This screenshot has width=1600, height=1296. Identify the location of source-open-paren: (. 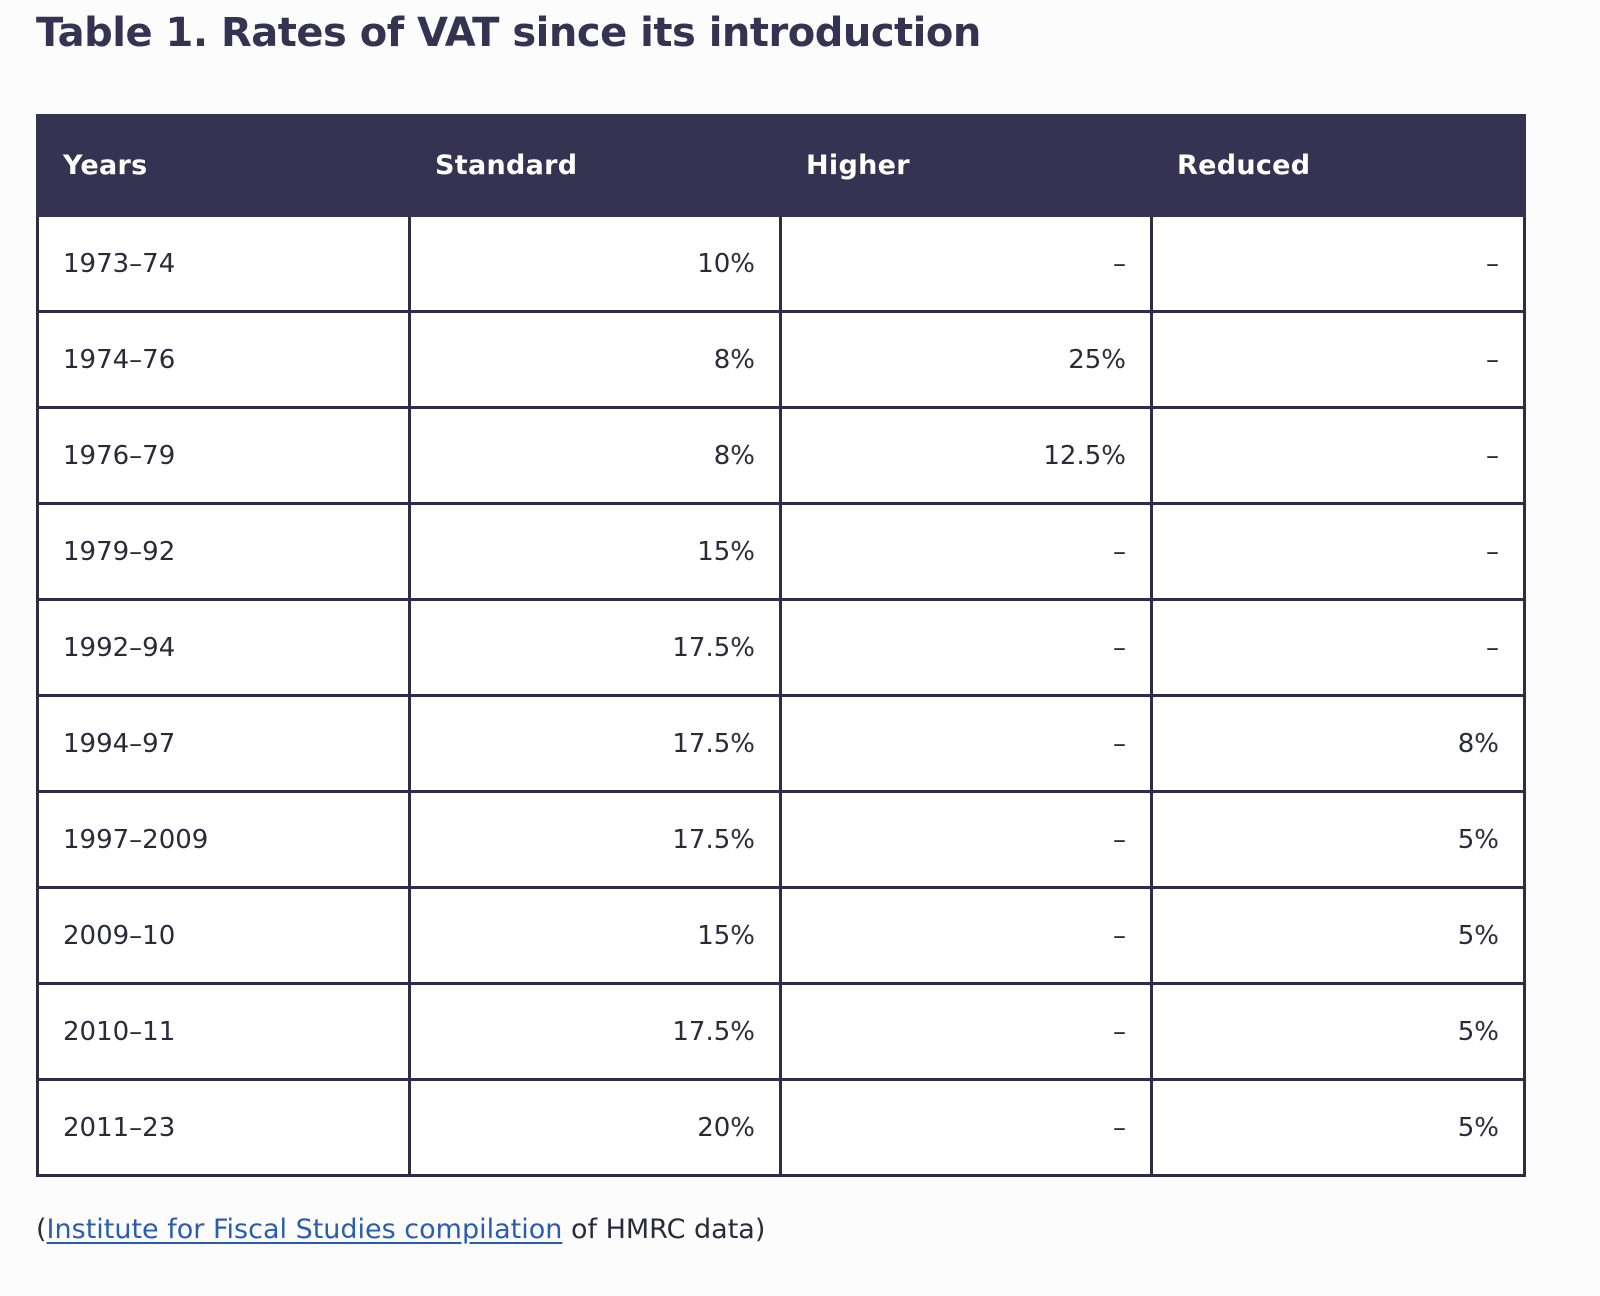
(41, 1229).